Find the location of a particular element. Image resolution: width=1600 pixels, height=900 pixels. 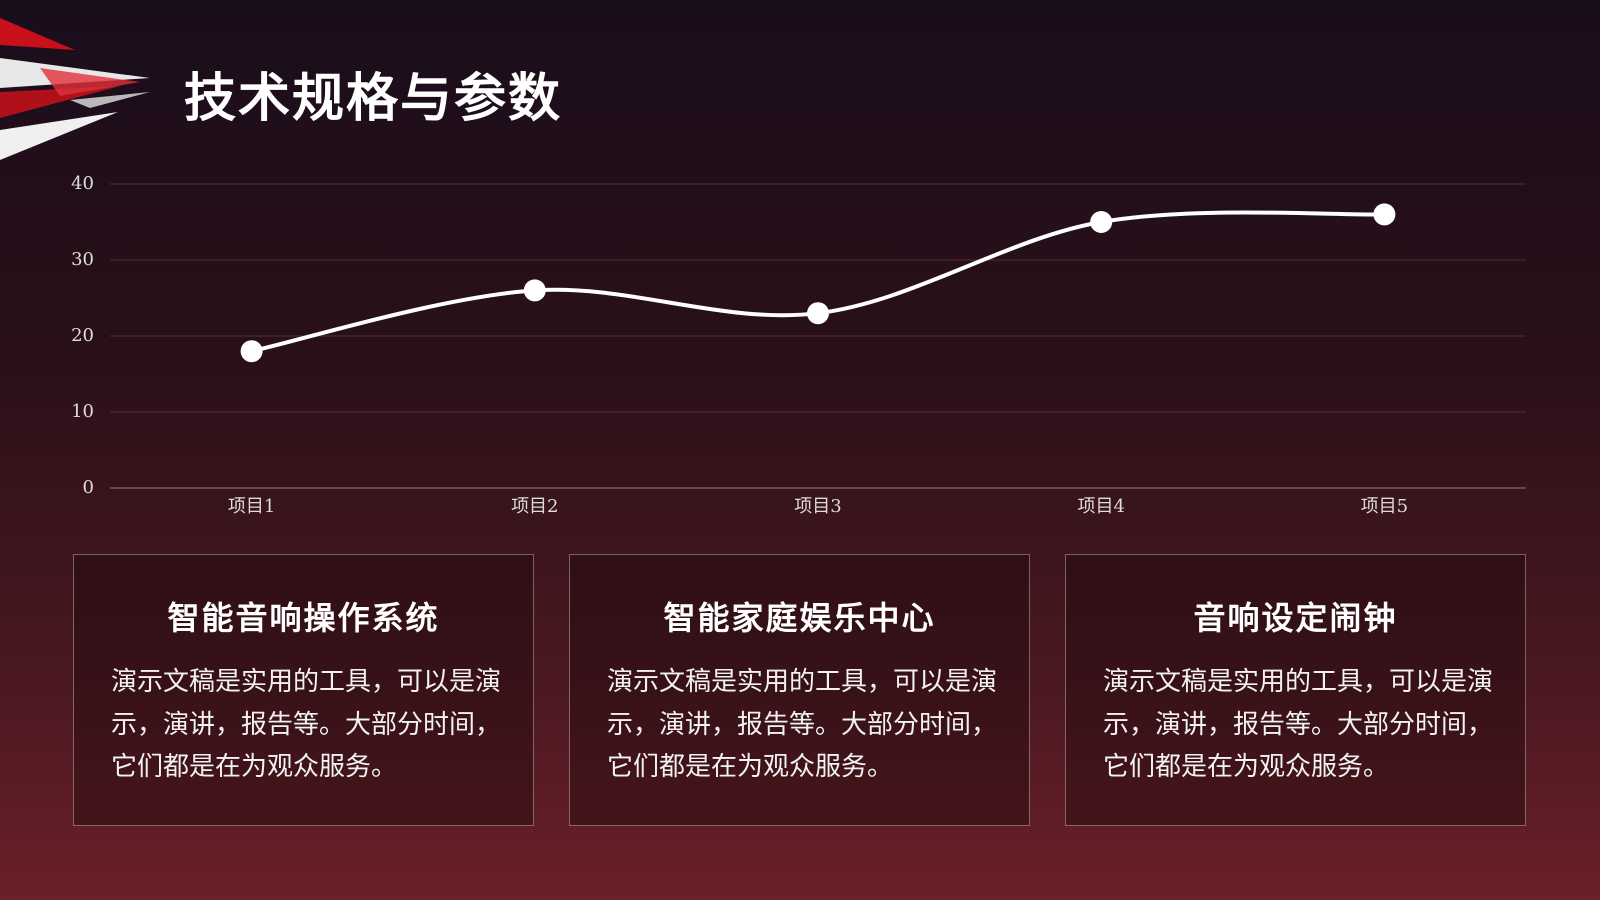

y-tick-label: 30 is located at coordinates (82, 259).